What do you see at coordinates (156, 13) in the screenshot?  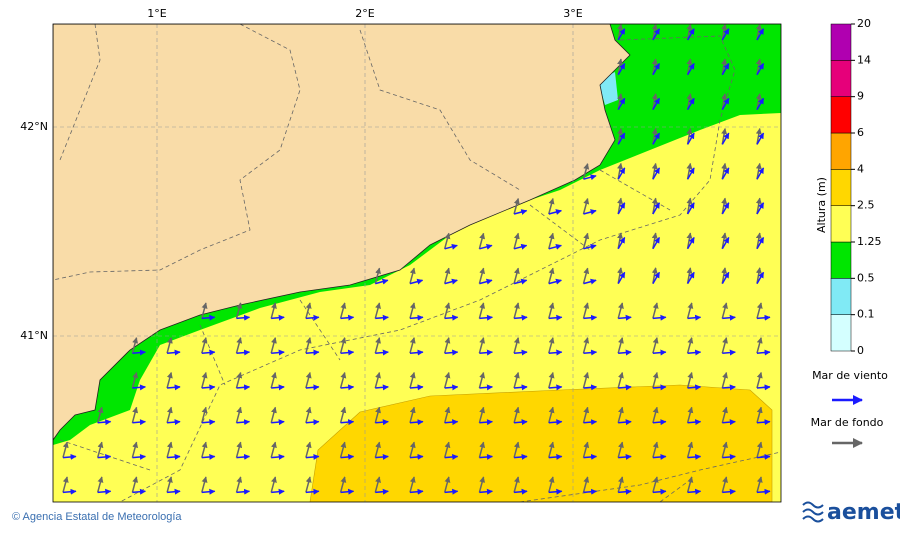 I see `lon-label: 1°E` at bounding box center [156, 13].